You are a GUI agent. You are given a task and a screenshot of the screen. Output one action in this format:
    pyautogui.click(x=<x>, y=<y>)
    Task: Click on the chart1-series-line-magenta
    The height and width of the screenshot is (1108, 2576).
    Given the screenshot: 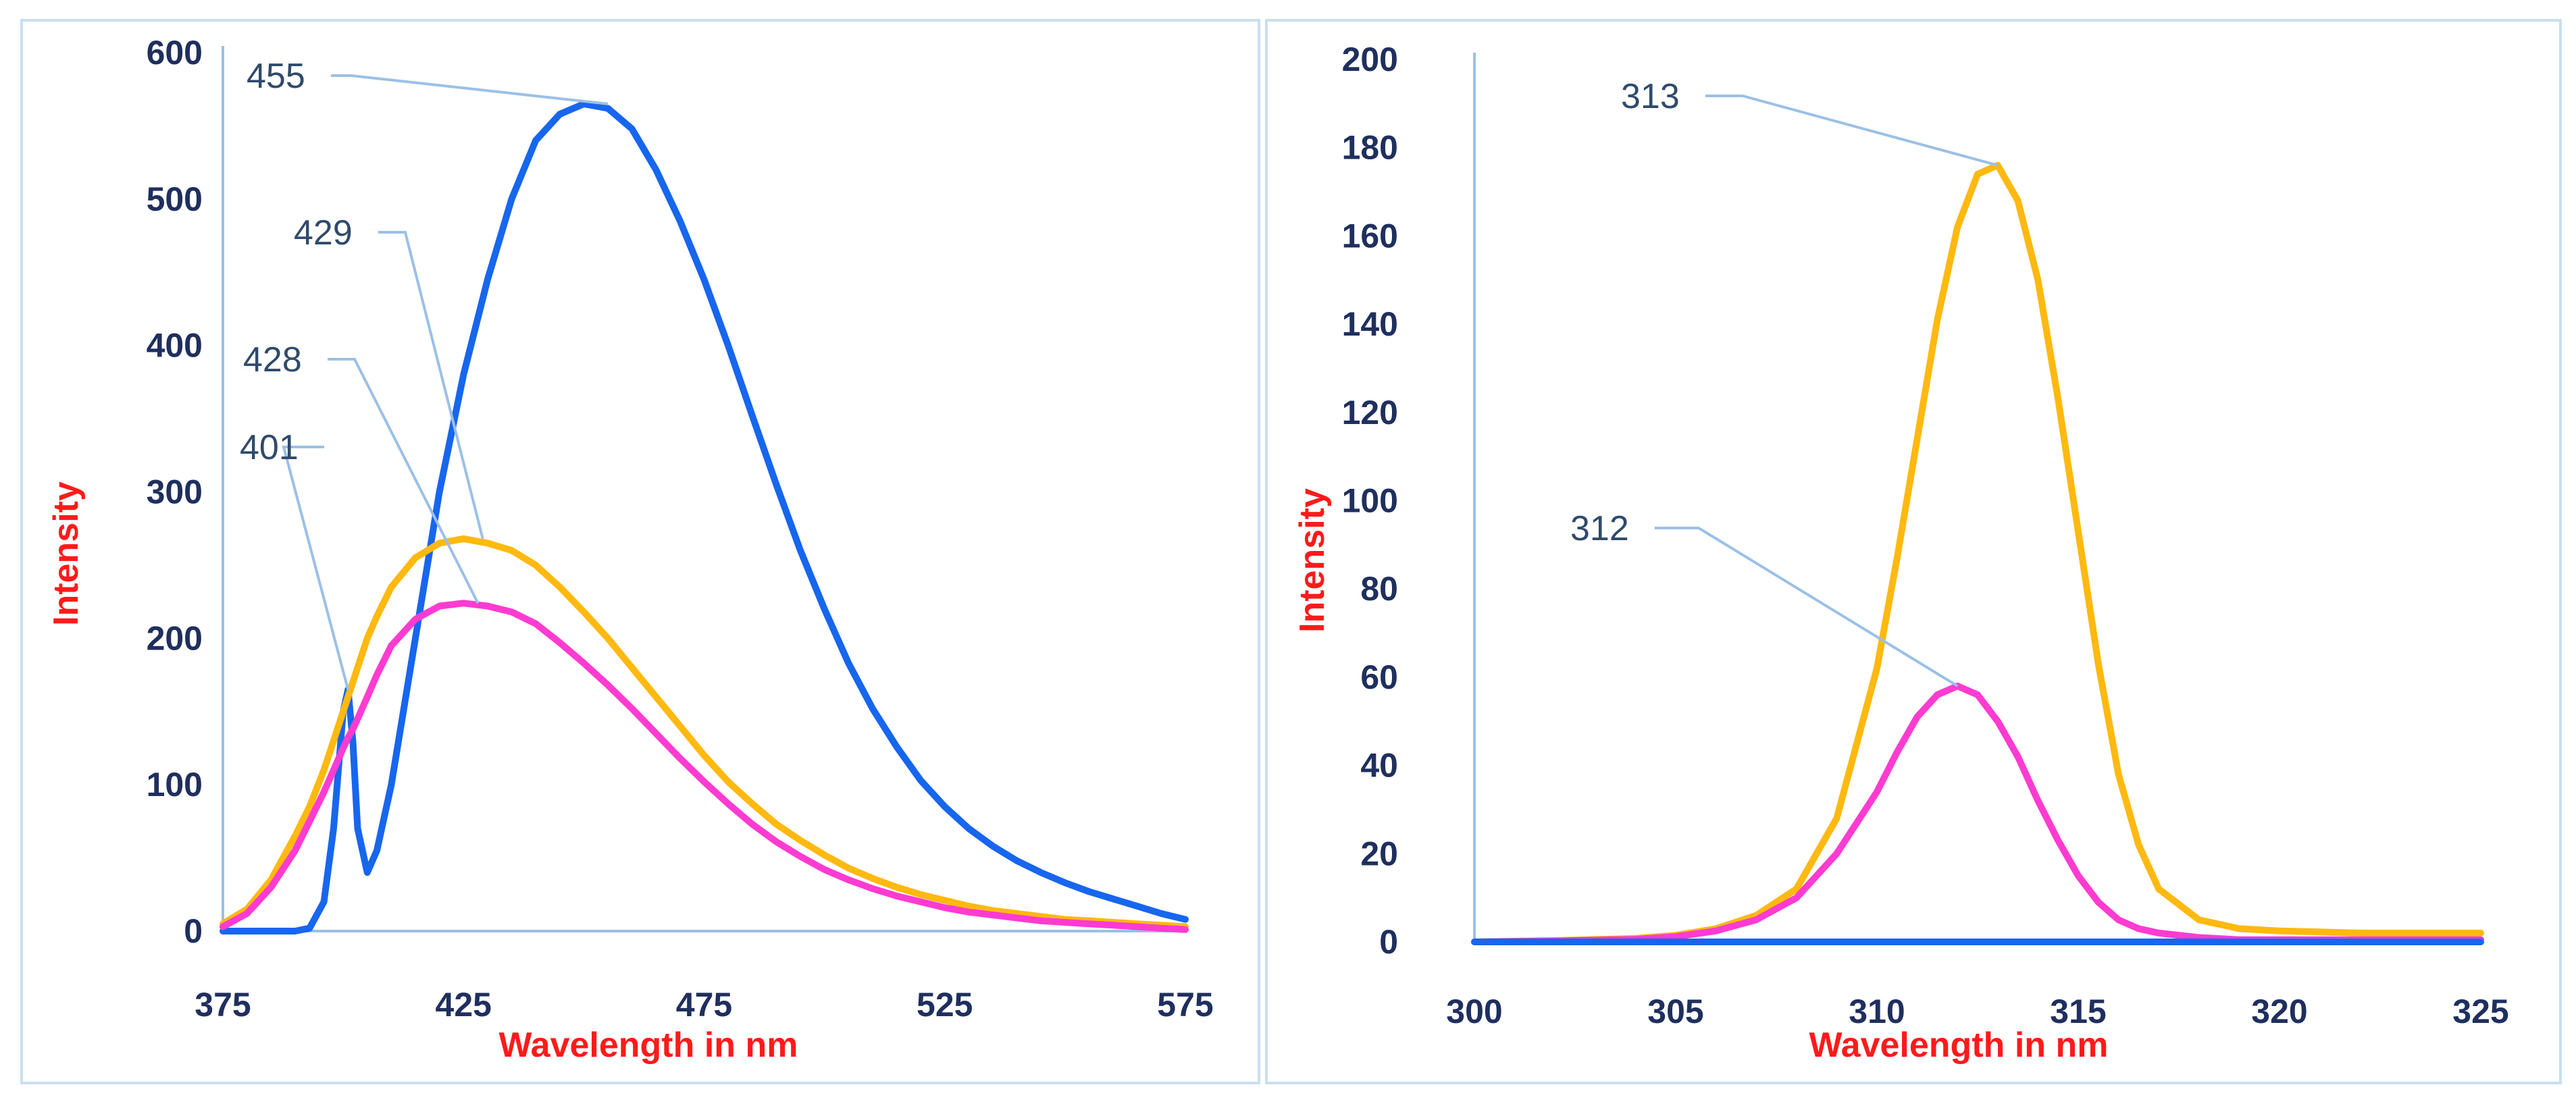 What is the action you would take?
    pyautogui.click(x=704, y=766)
    